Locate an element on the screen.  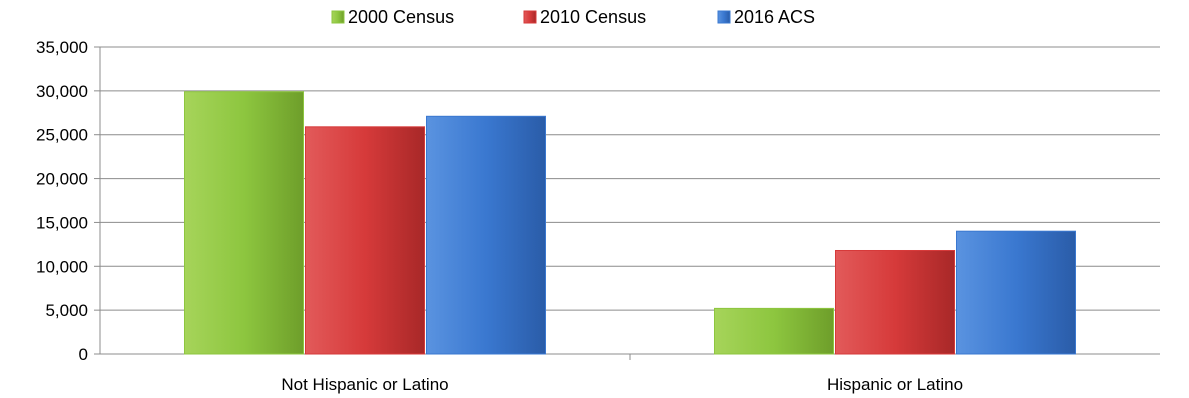
y-tick-label: 15,000 is located at coordinates (62, 222).